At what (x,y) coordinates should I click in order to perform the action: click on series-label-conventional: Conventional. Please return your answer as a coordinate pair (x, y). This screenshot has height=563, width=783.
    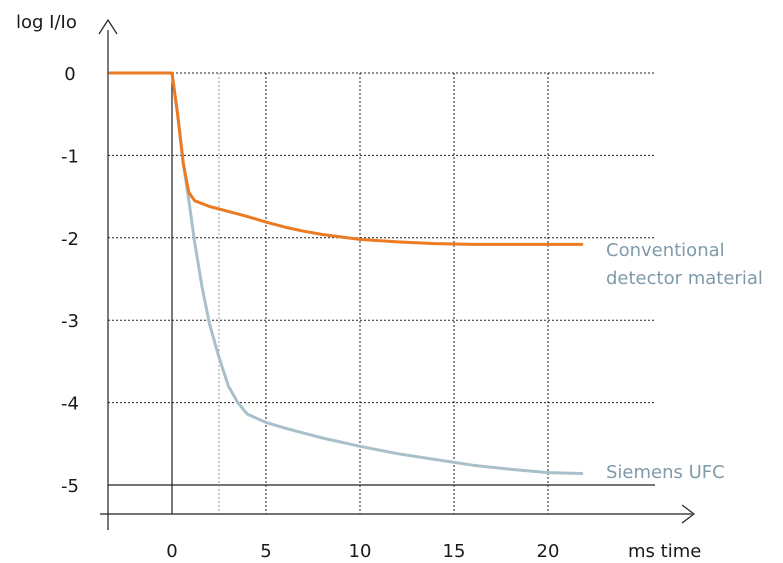
    Looking at the image, I should click on (665, 250).